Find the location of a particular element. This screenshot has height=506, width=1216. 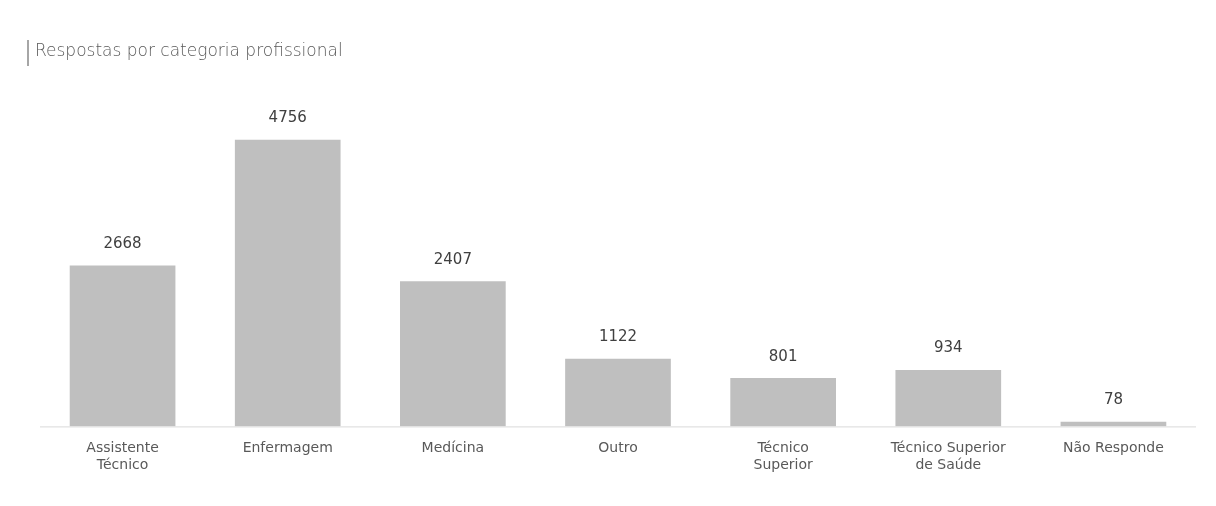

chart-title: Respostas por categoria profissional is located at coordinates (189, 50).